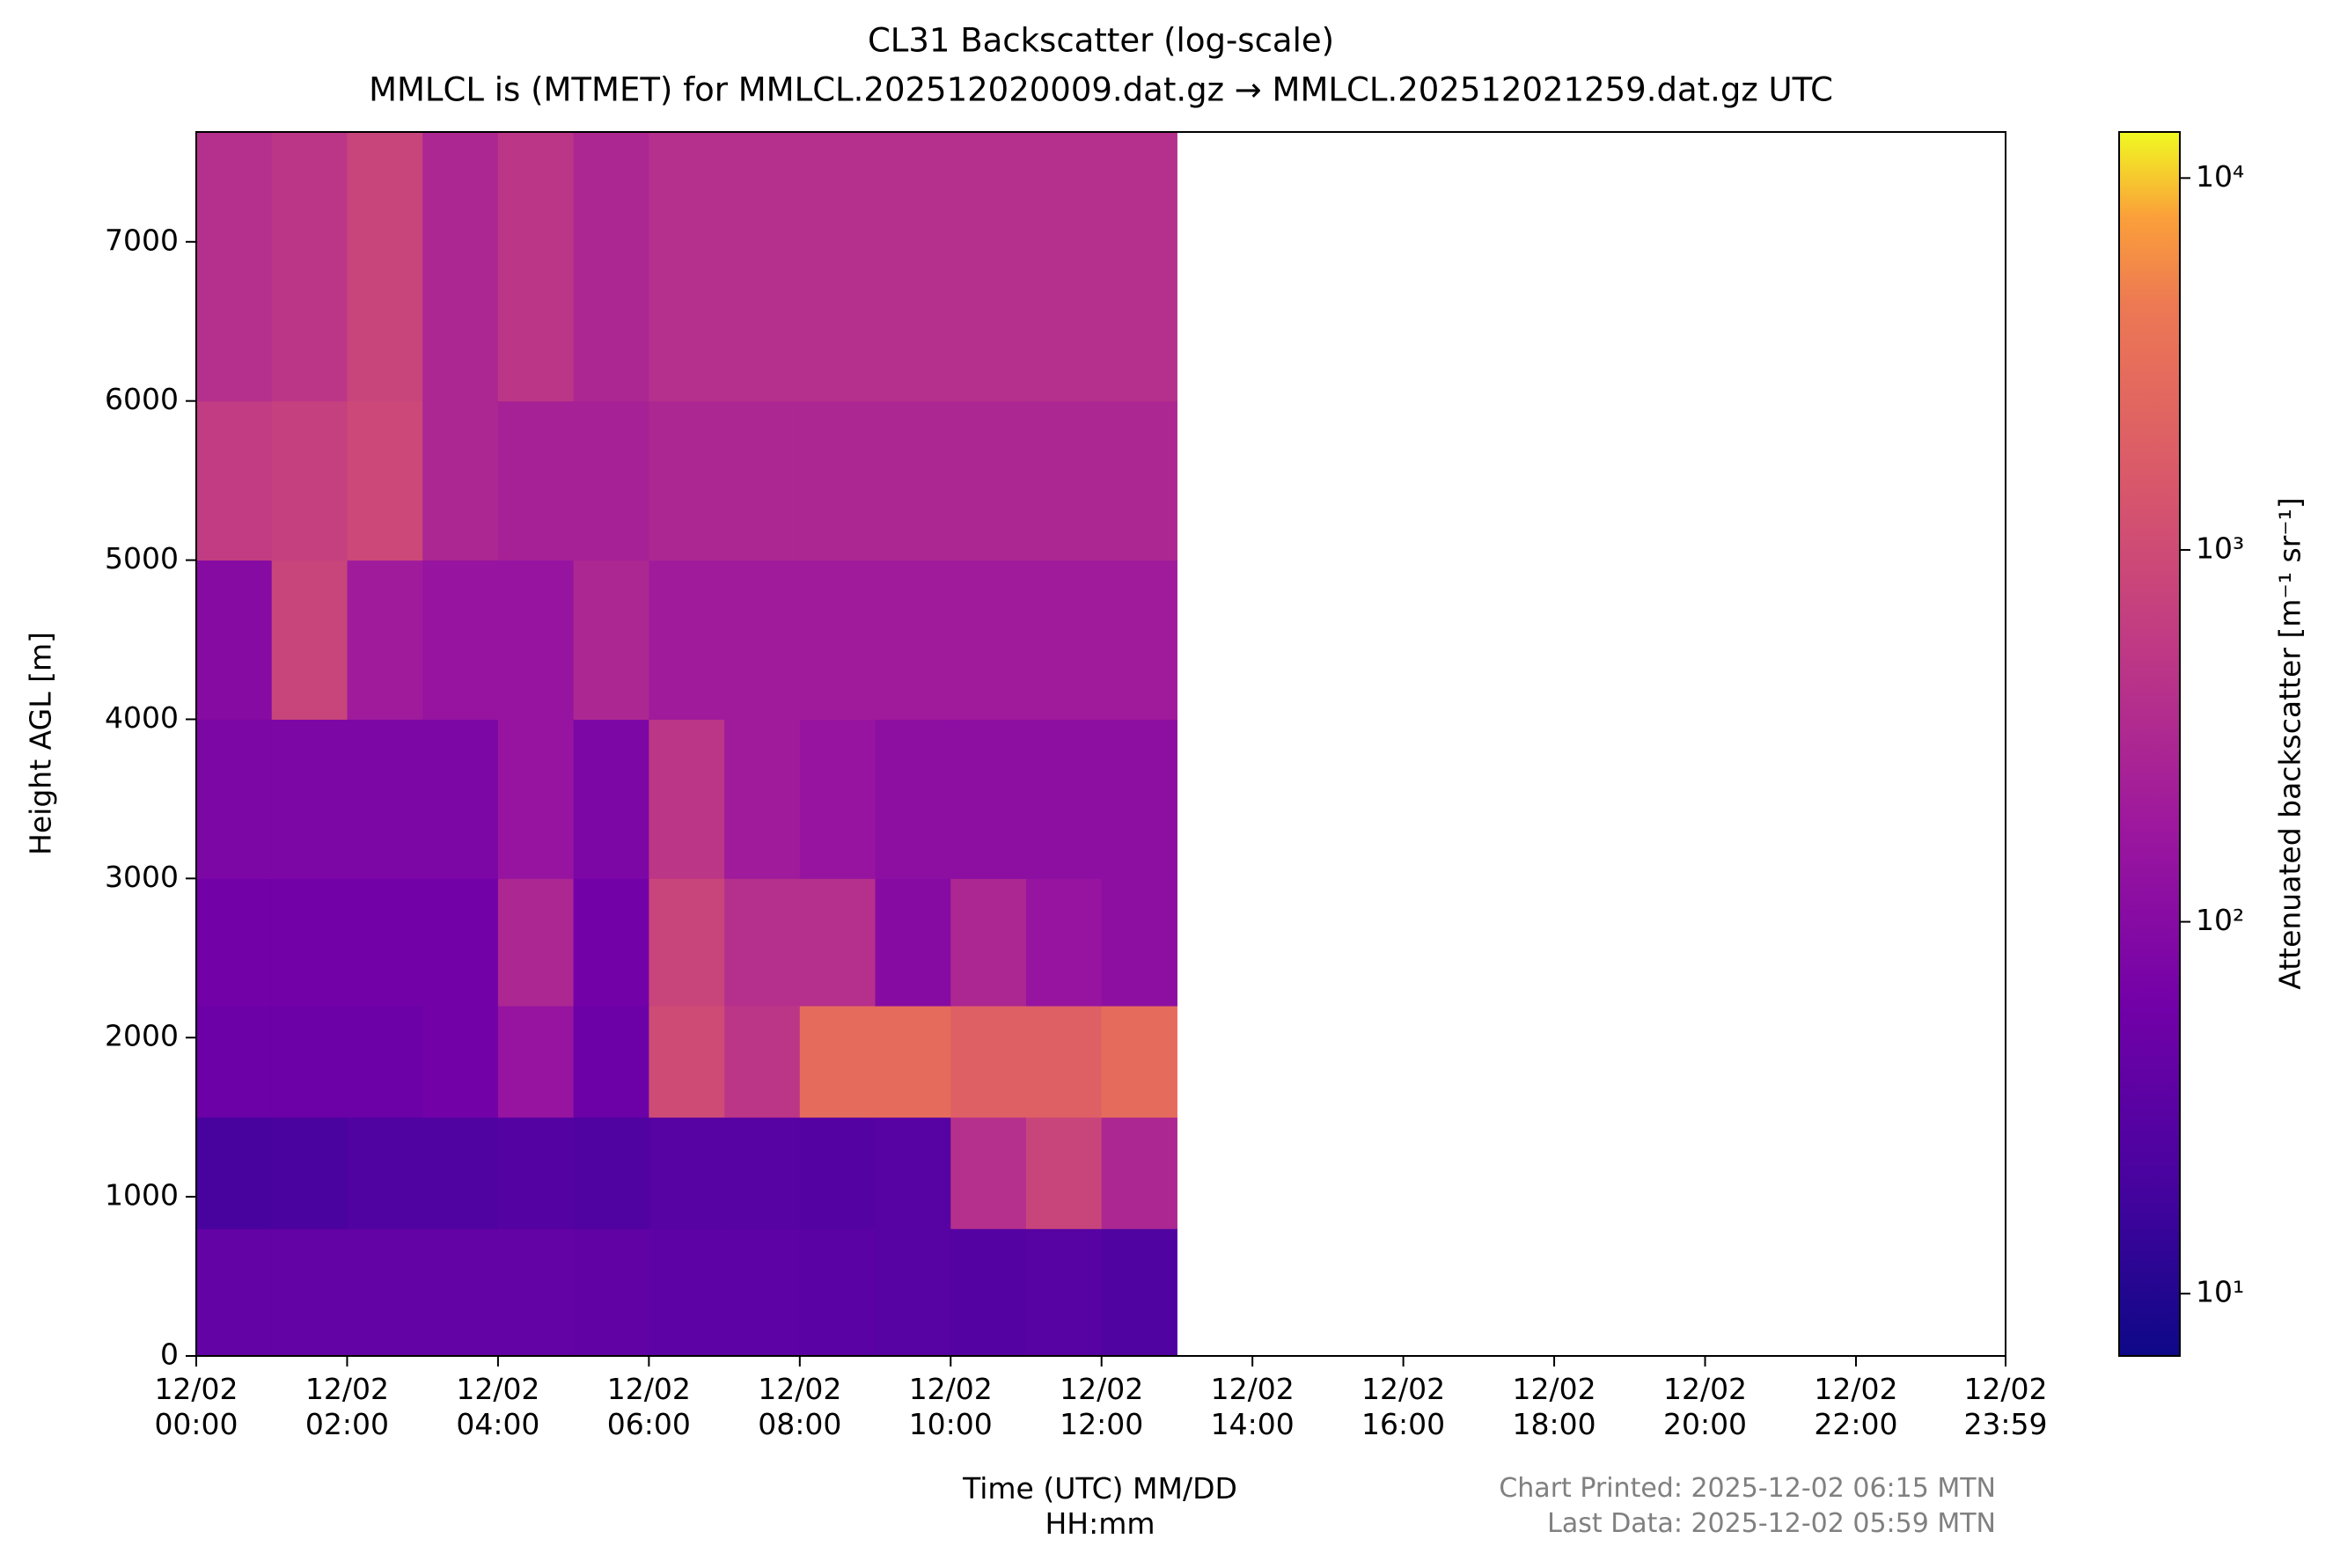  What do you see at coordinates (1747, 1489) in the screenshot?
I see `footer-note: Chart Printed: 2025-12-02 06:15 MTN` at bounding box center [1747, 1489].